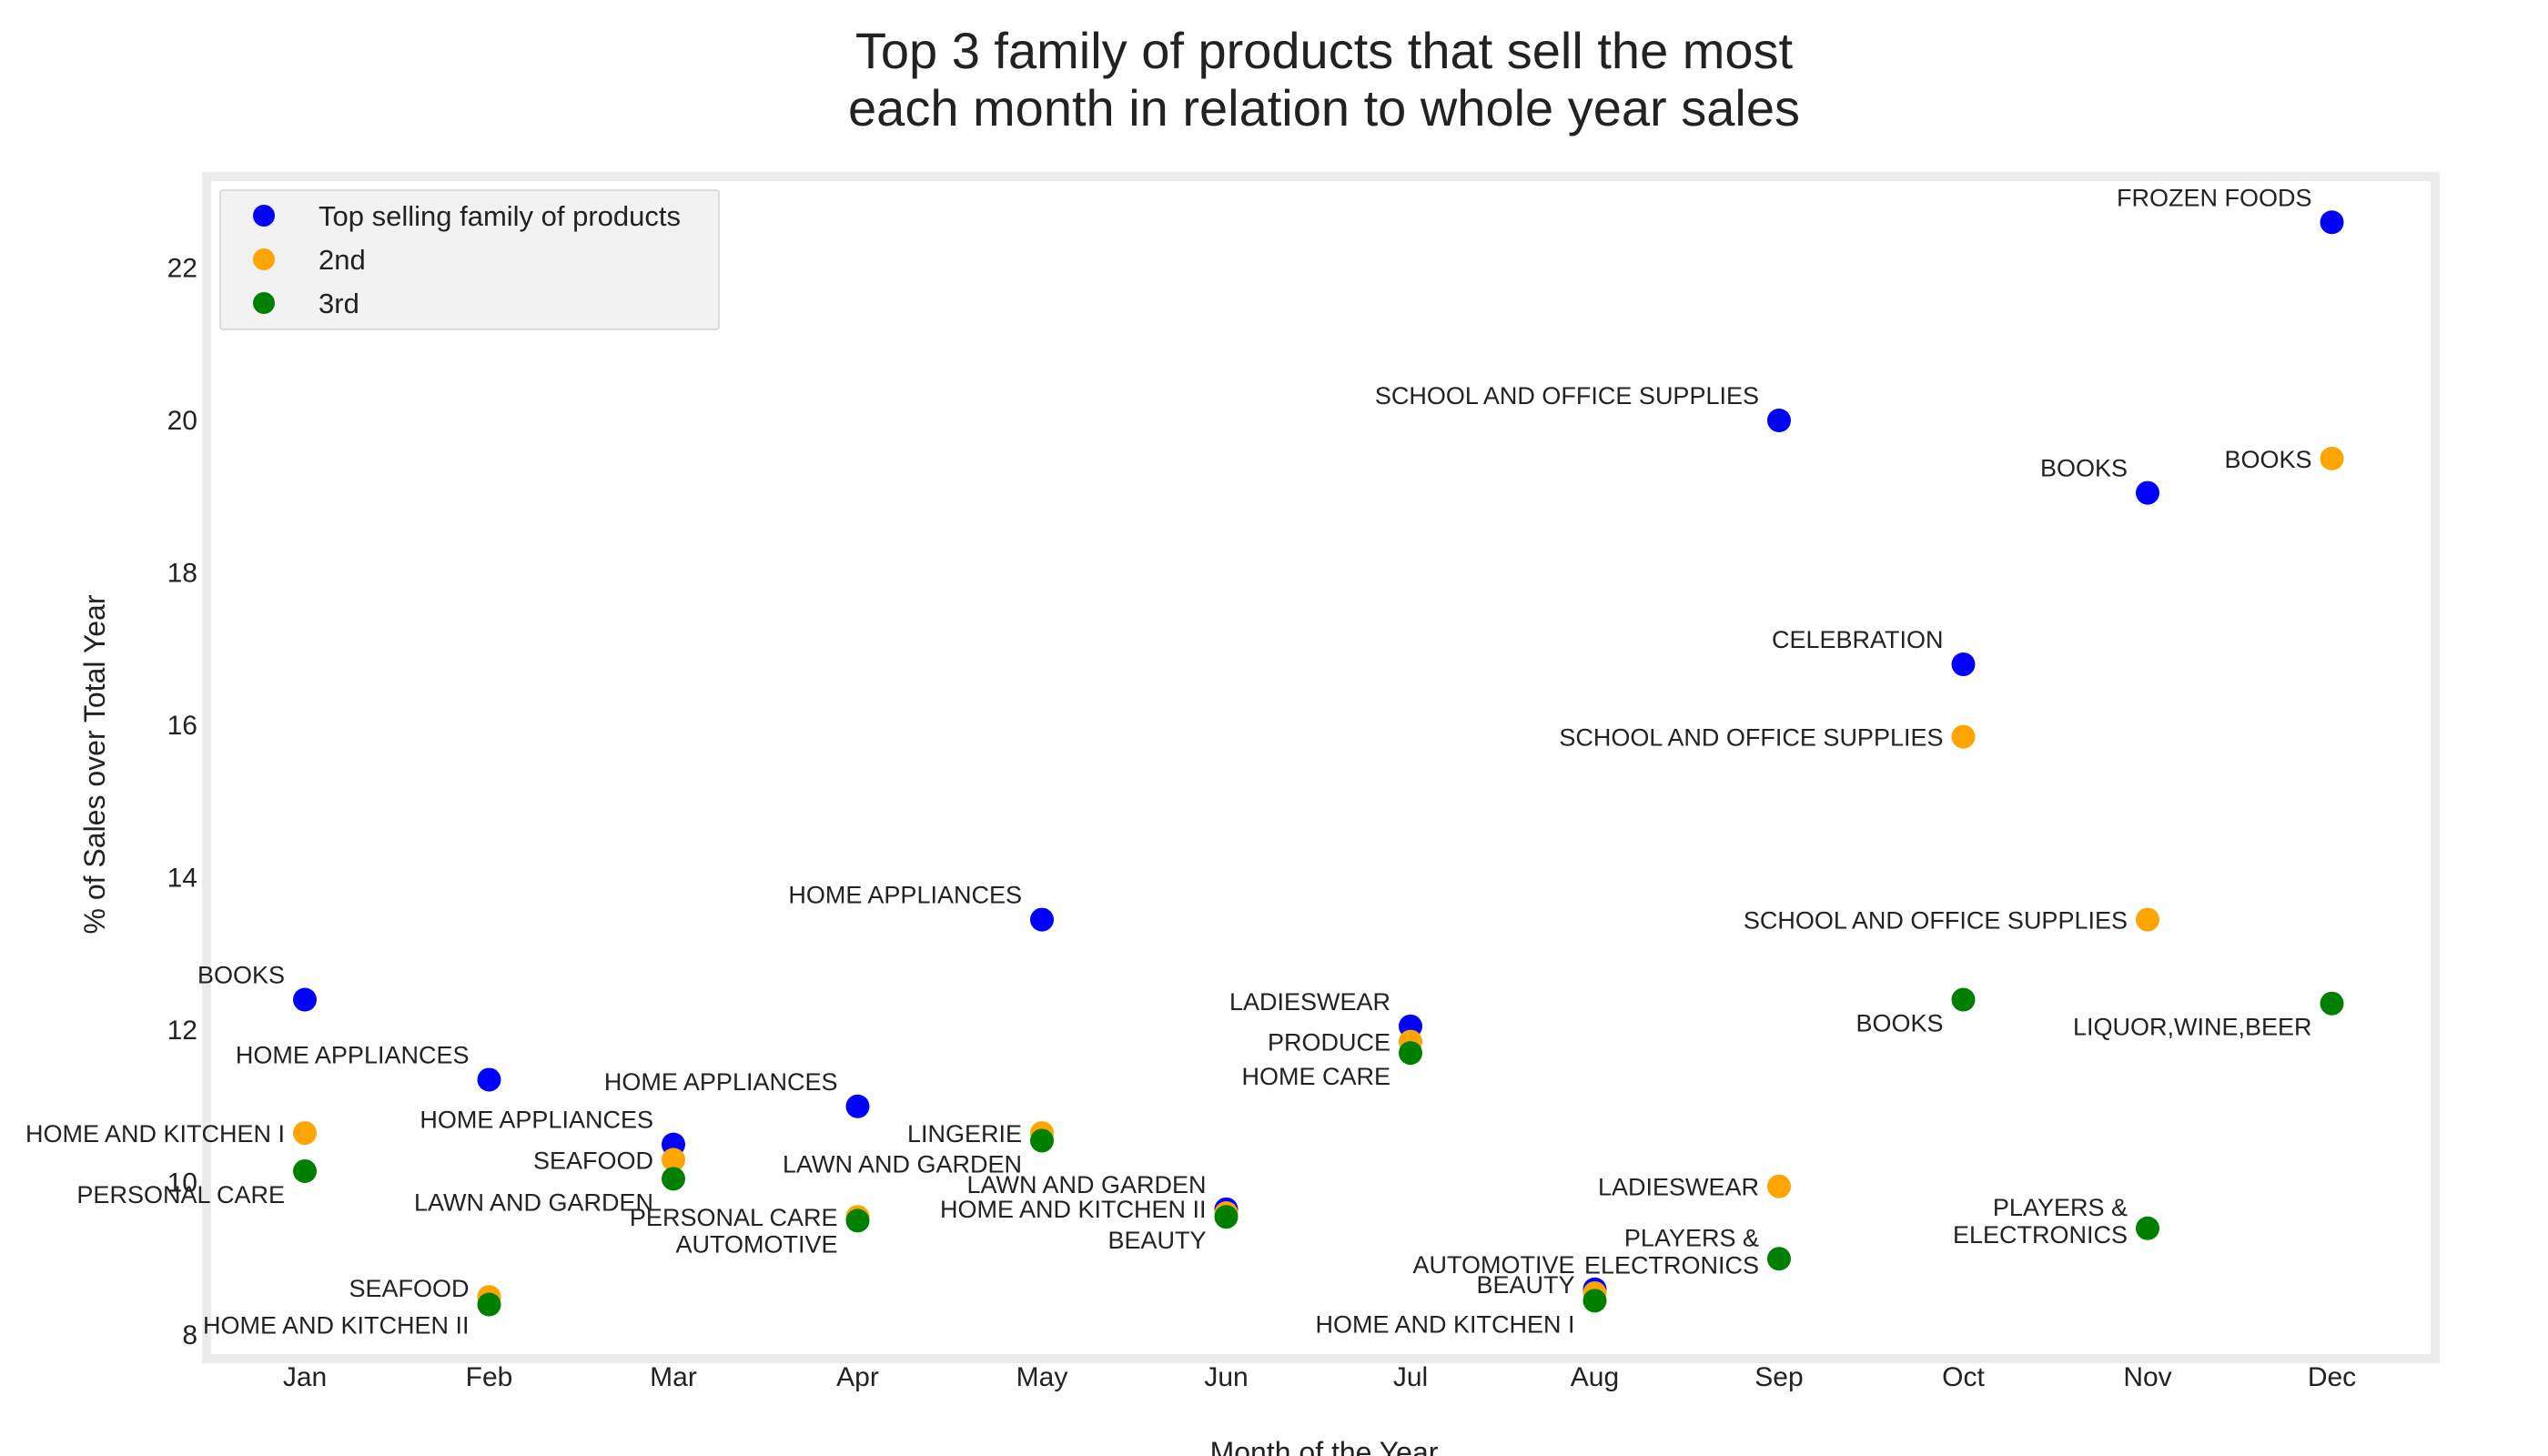 Image resolution: width=2548 pixels, height=1456 pixels. What do you see at coordinates (182, 1031) in the screenshot?
I see `y-tick-label: 12` at bounding box center [182, 1031].